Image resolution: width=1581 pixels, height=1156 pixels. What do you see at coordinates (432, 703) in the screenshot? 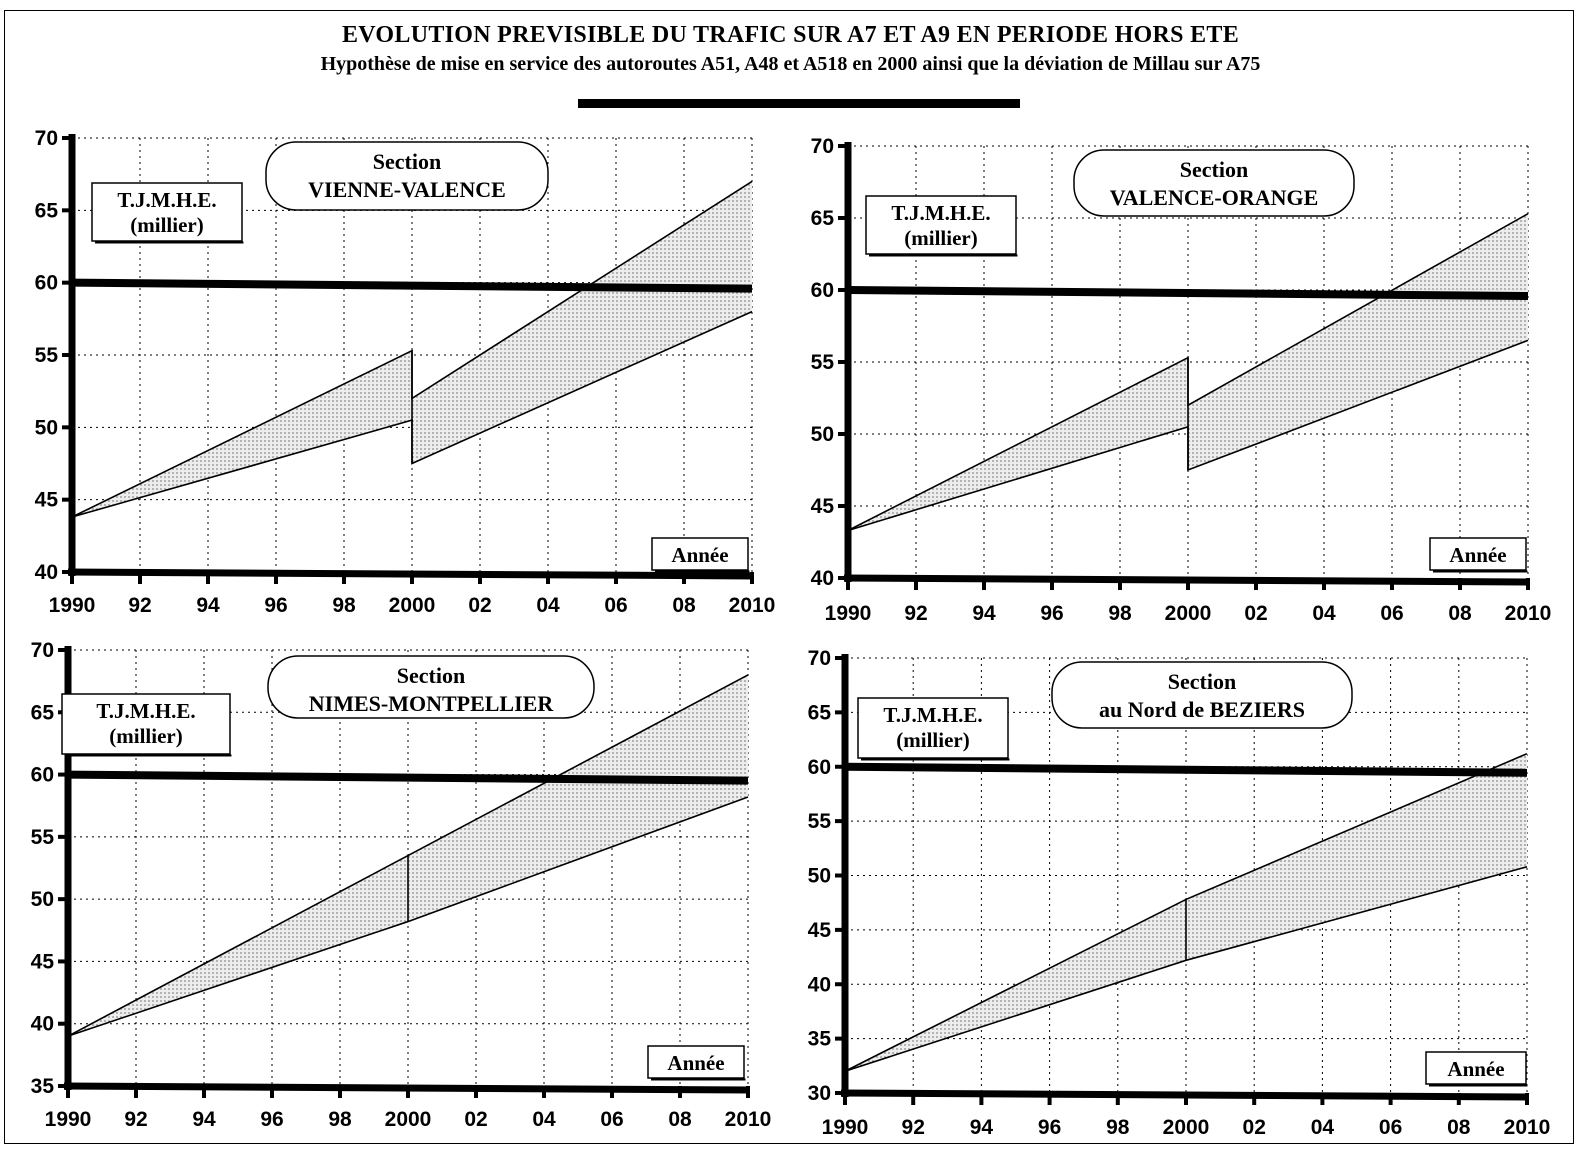
I see `section-name: NIMES-MONTPELLIER` at bounding box center [432, 703].